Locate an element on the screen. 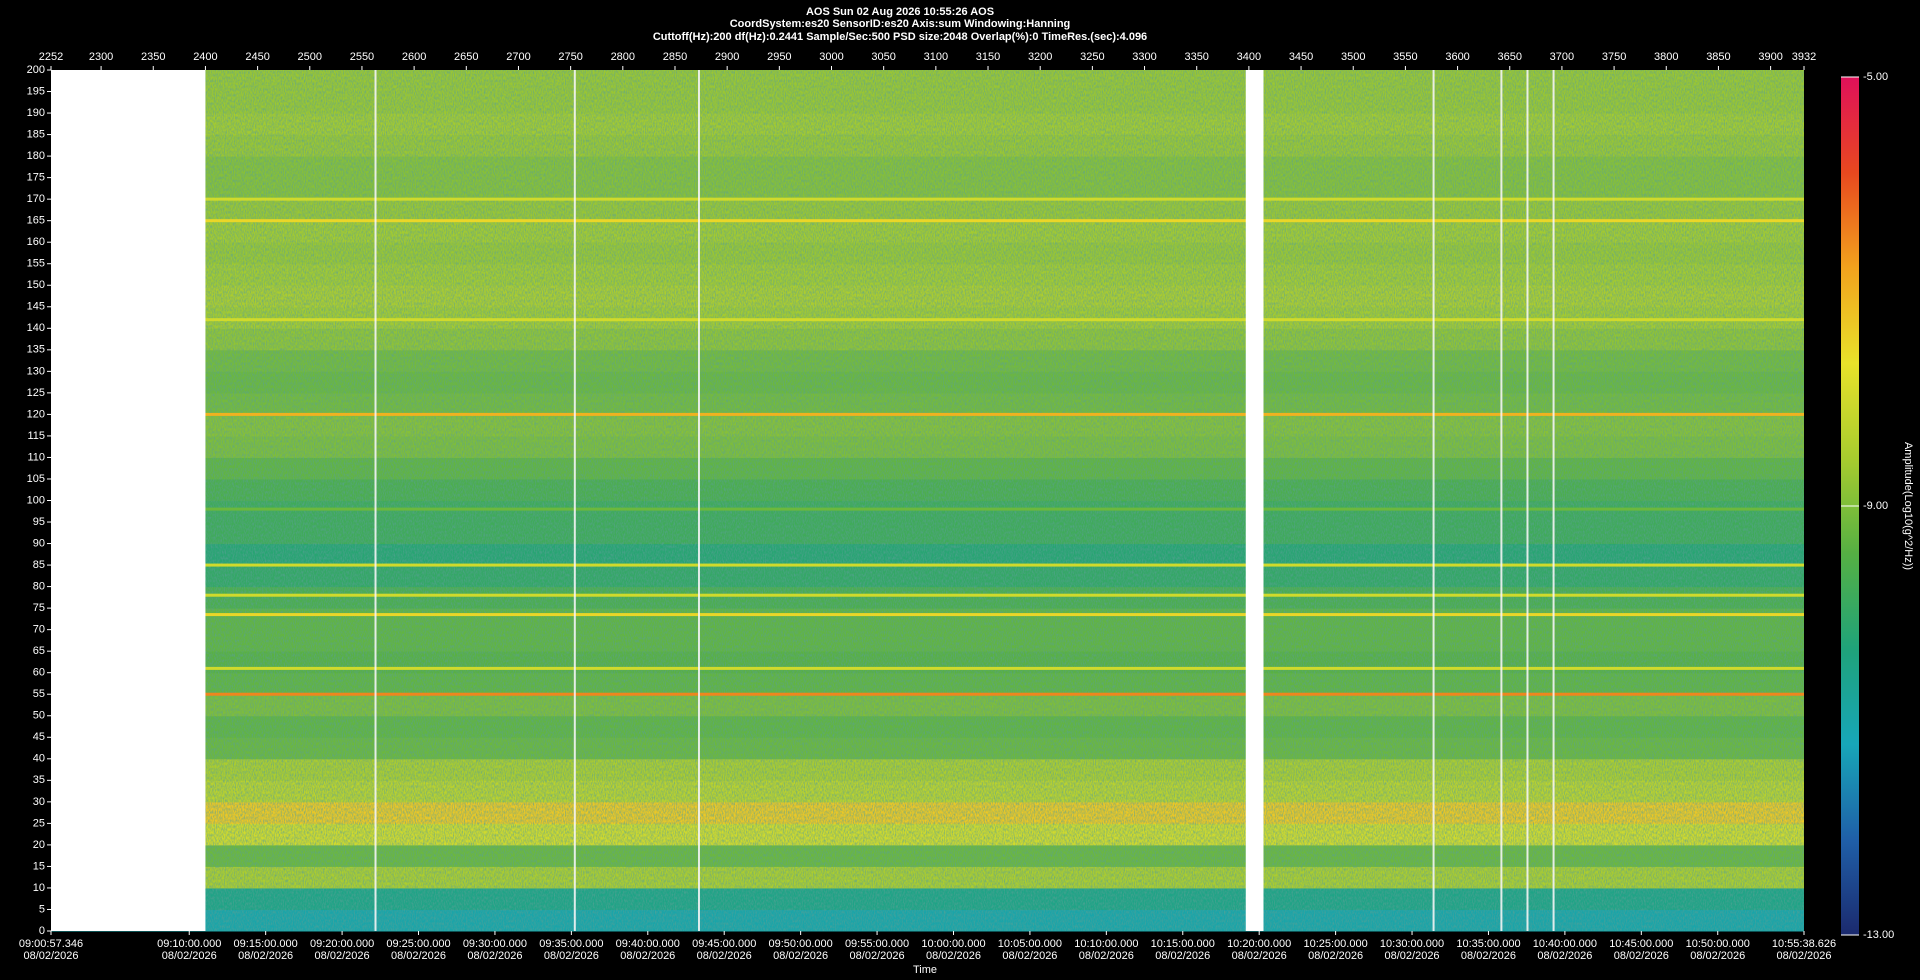 This screenshot has height=980, width=1920. x-tick-label: 3650 is located at coordinates (1510, 57).